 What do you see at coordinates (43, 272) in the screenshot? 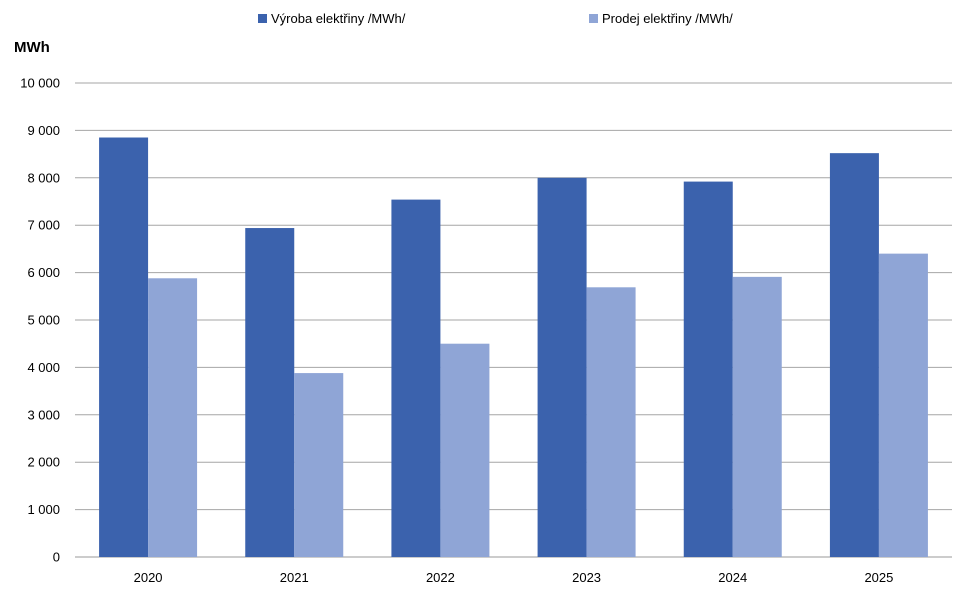
I see `y-tick-label: 6 000` at bounding box center [43, 272].